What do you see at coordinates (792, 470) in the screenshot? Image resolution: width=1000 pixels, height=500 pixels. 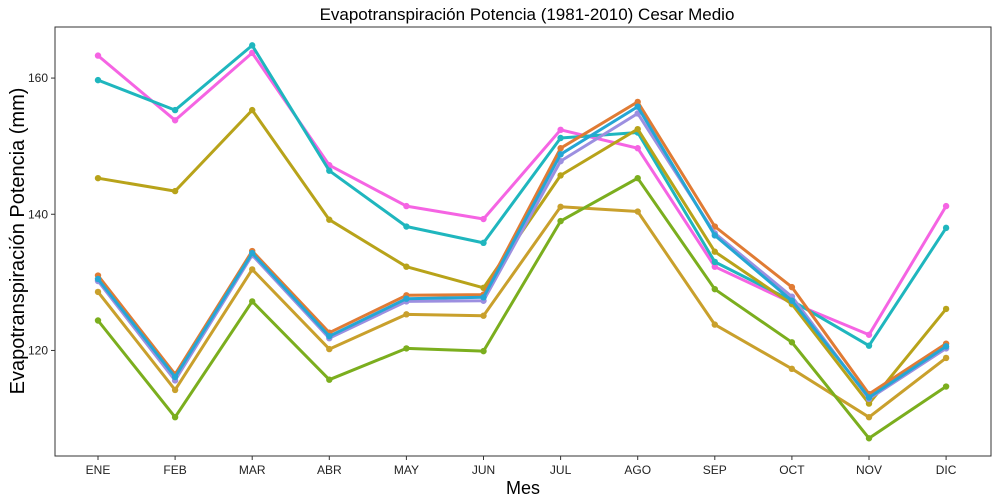 I see `x-tick-label: OCT` at bounding box center [792, 470].